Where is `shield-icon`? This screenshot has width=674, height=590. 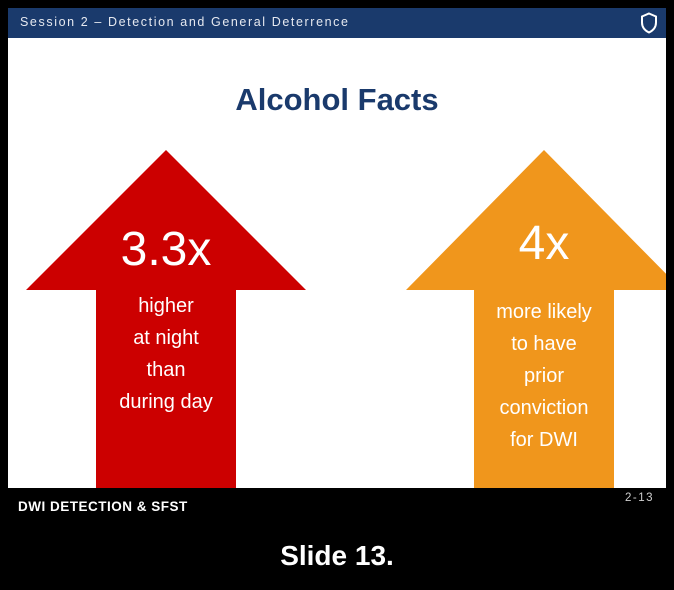 shield-icon is located at coordinates (649, 23).